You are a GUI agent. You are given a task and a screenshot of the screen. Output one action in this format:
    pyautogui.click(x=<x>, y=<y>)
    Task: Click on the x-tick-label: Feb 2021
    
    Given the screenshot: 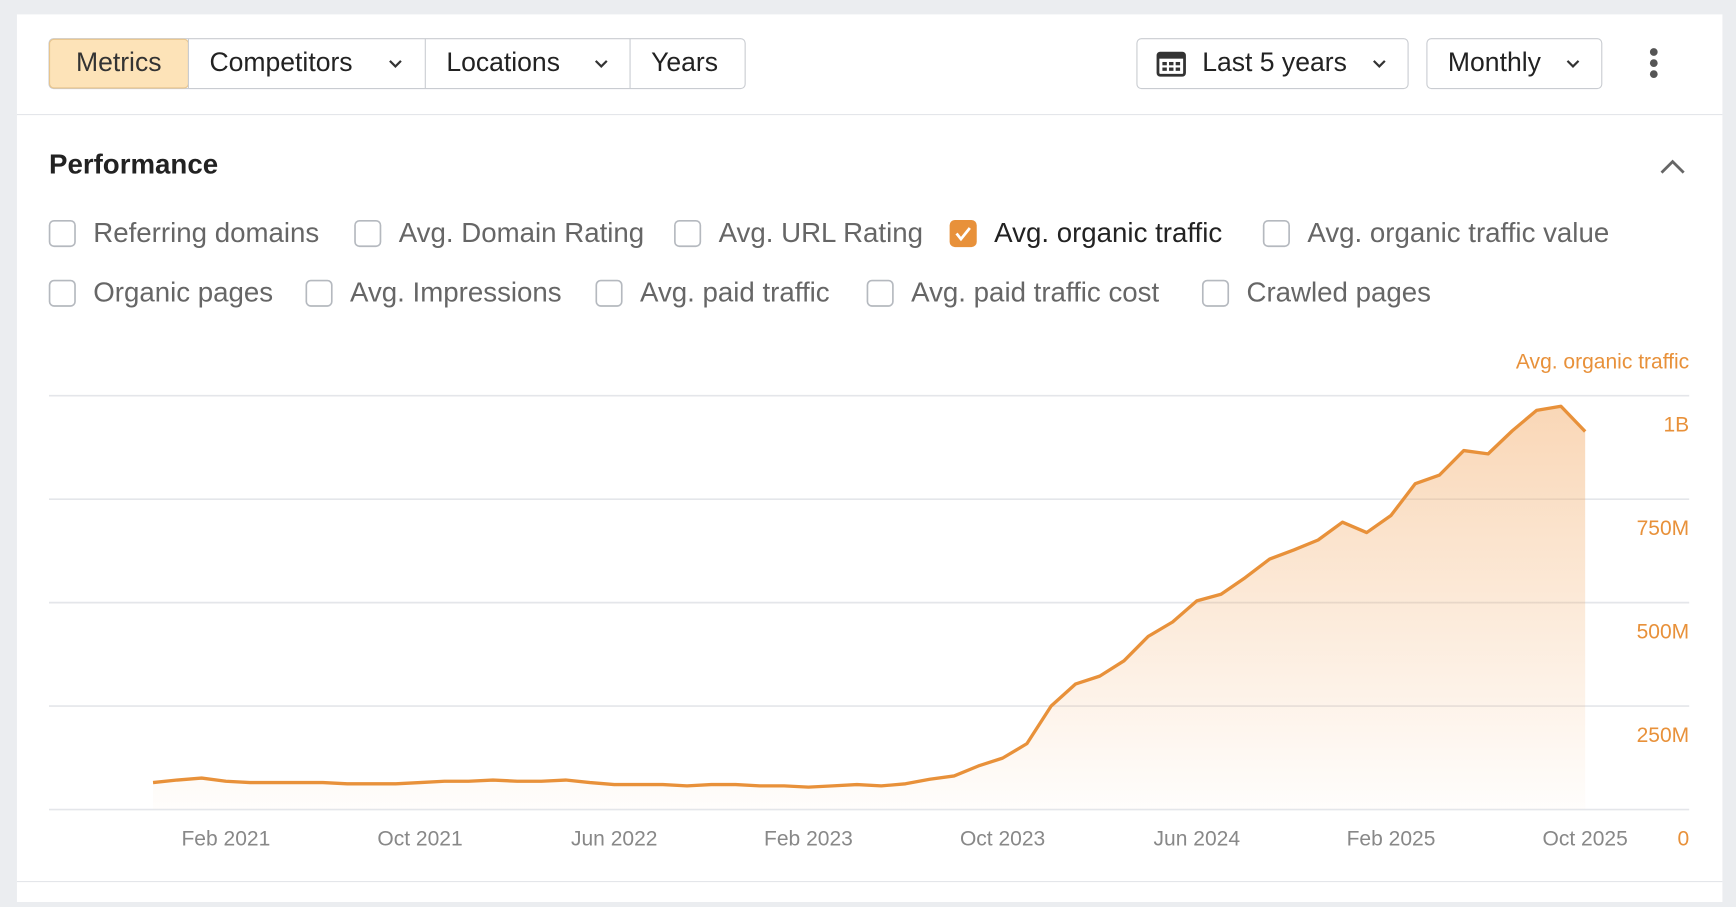 What is the action you would take?
    pyautogui.click(x=225, y=839)
    